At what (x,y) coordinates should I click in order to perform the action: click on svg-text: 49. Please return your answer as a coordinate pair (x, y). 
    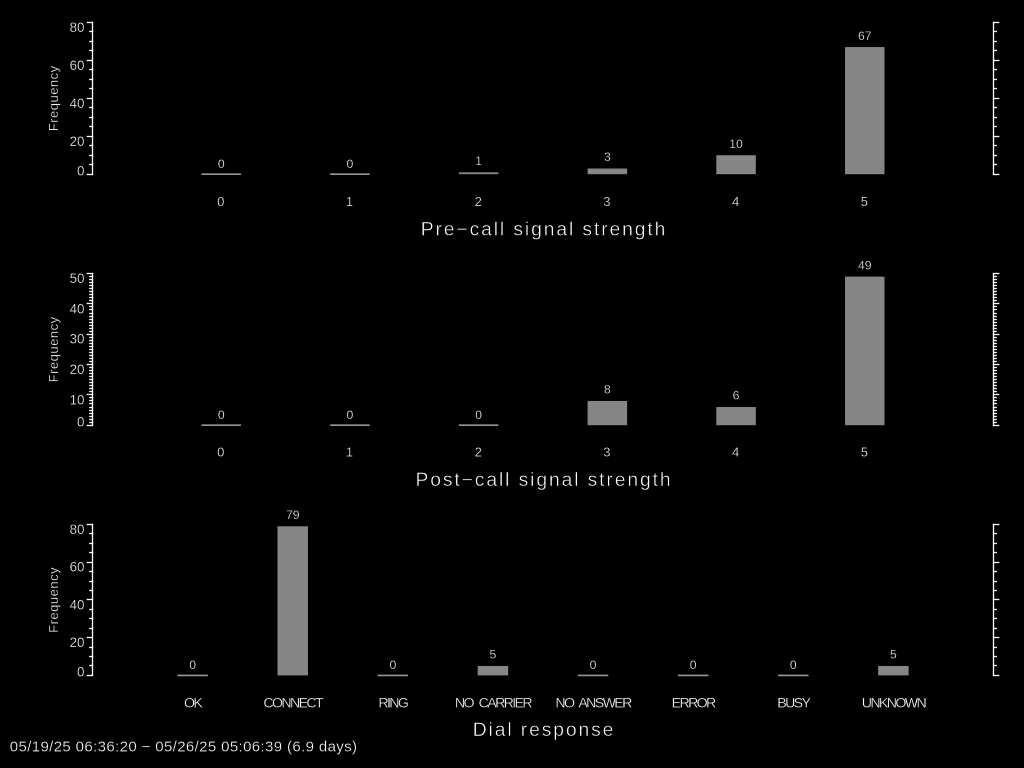
    Looking at the image, I should click on (865, 265).